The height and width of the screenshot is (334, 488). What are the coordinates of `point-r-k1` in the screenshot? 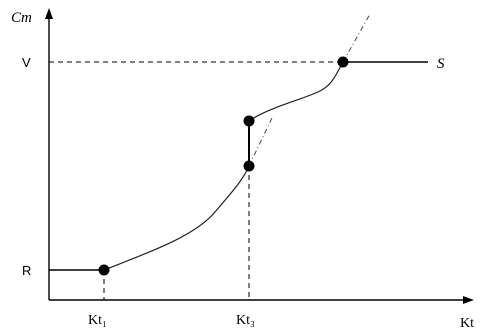 It's located at (104, 270).